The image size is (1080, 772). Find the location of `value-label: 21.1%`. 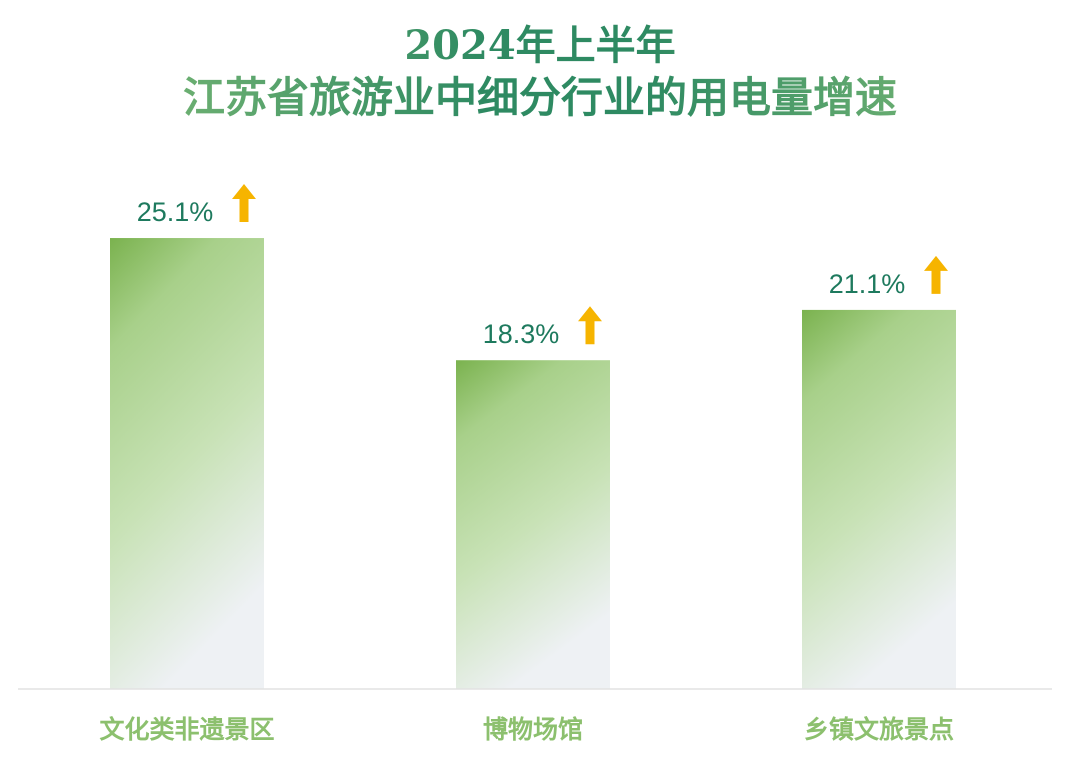

value-label: 21.1% is located at coordinates (867, 284).